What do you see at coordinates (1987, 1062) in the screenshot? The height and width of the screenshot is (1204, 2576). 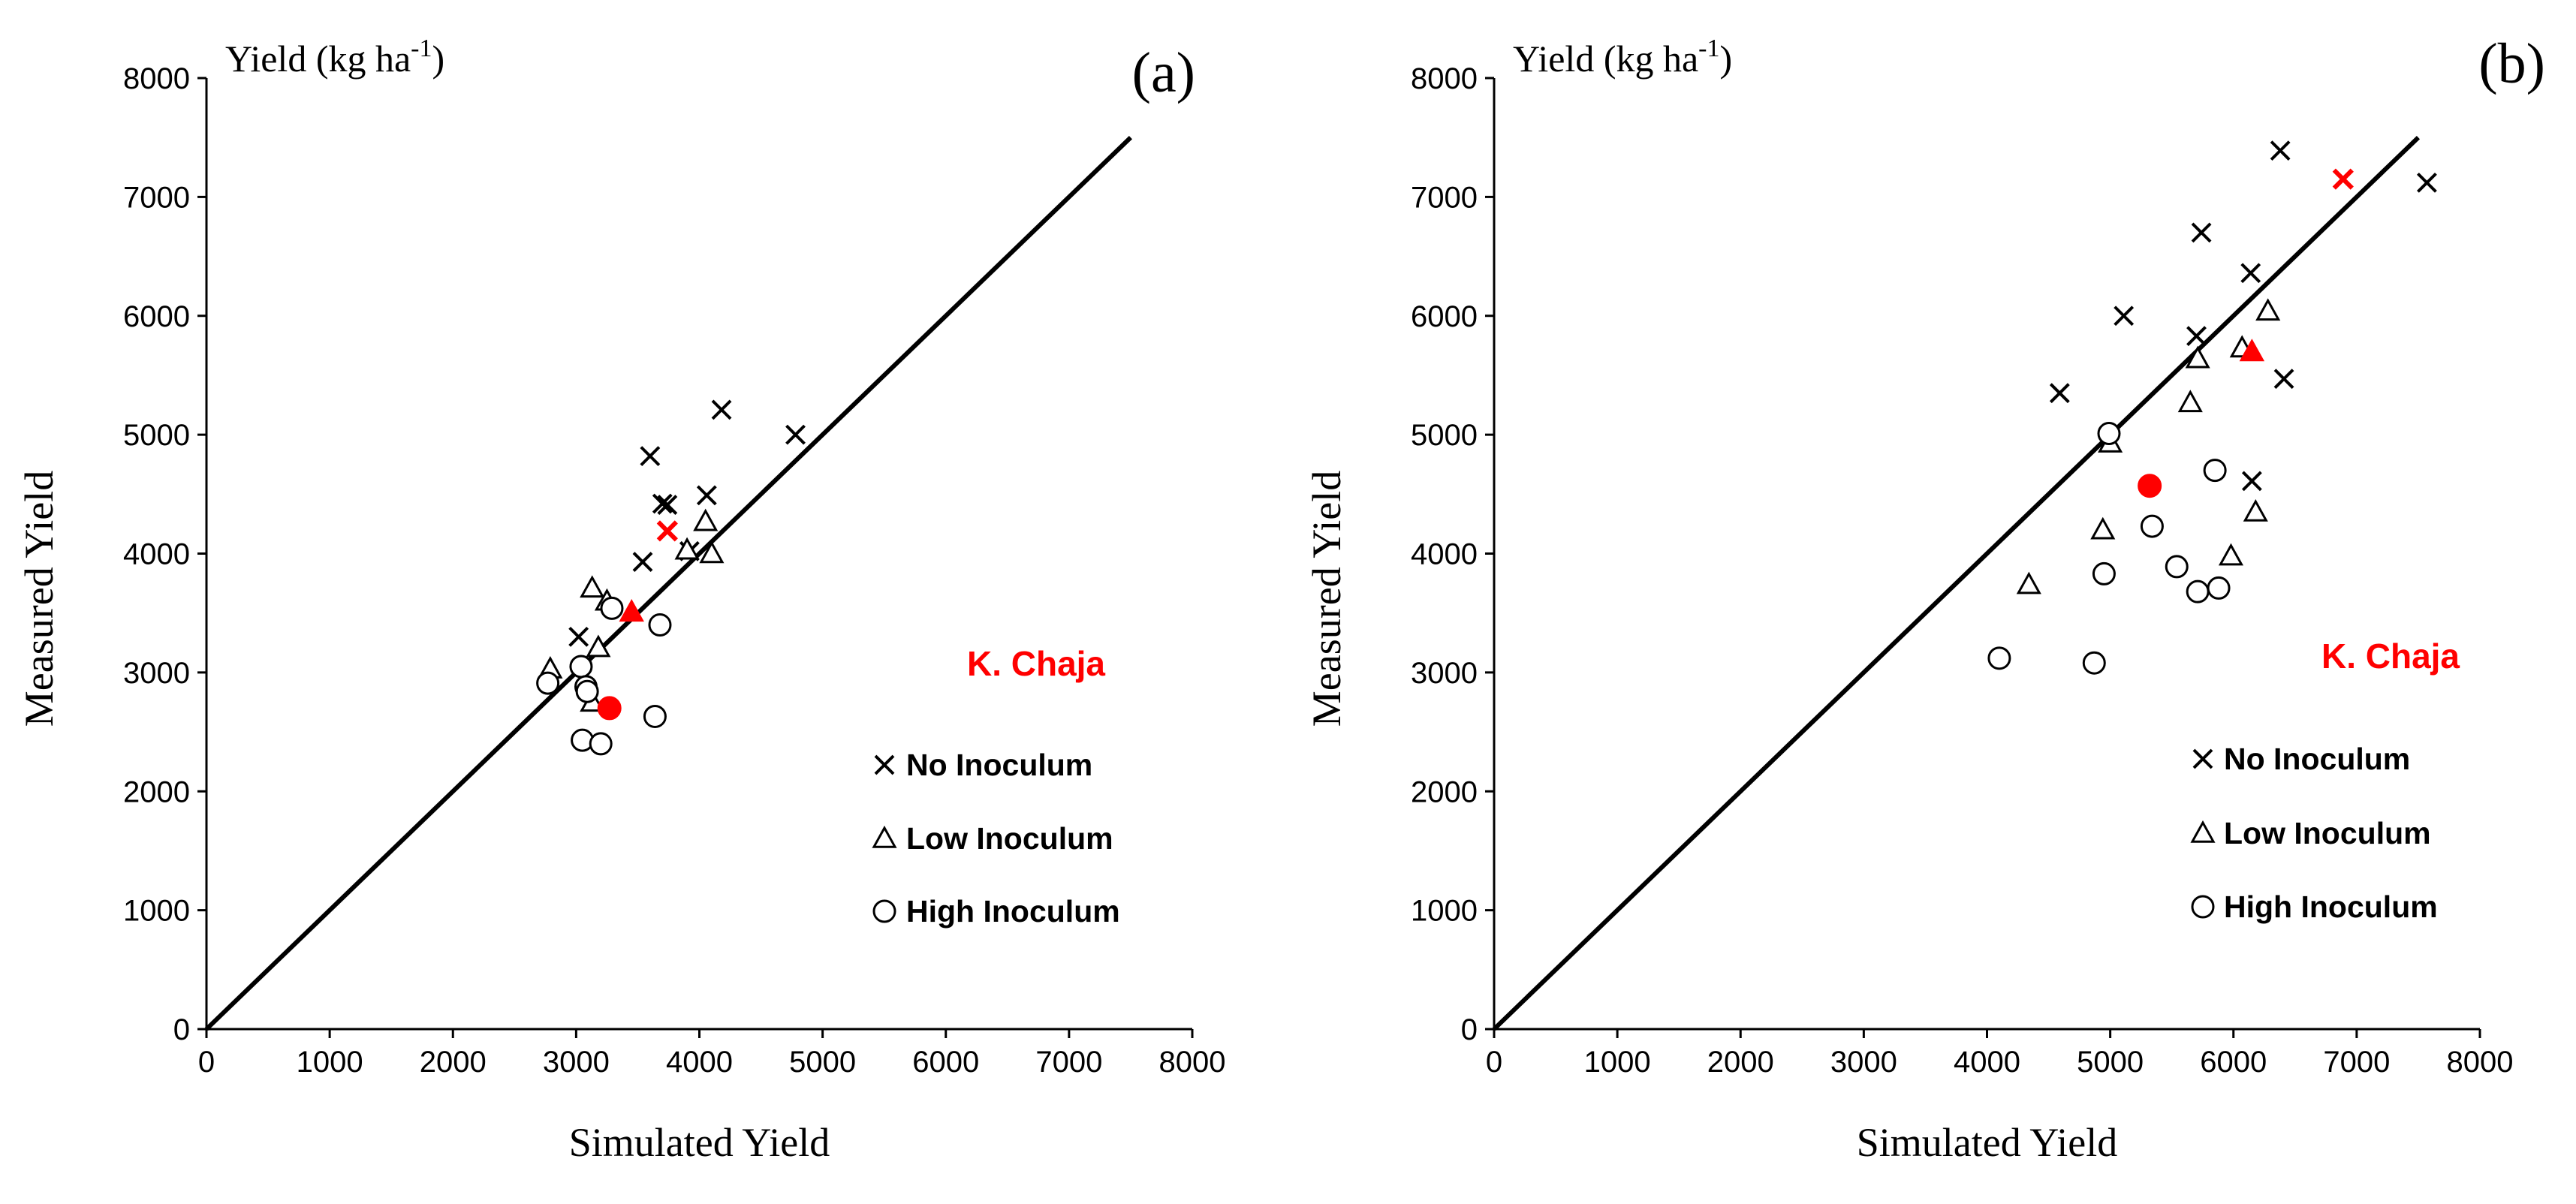 I see `x-tick-label: 4000` at bounding box center [1987, 1062].